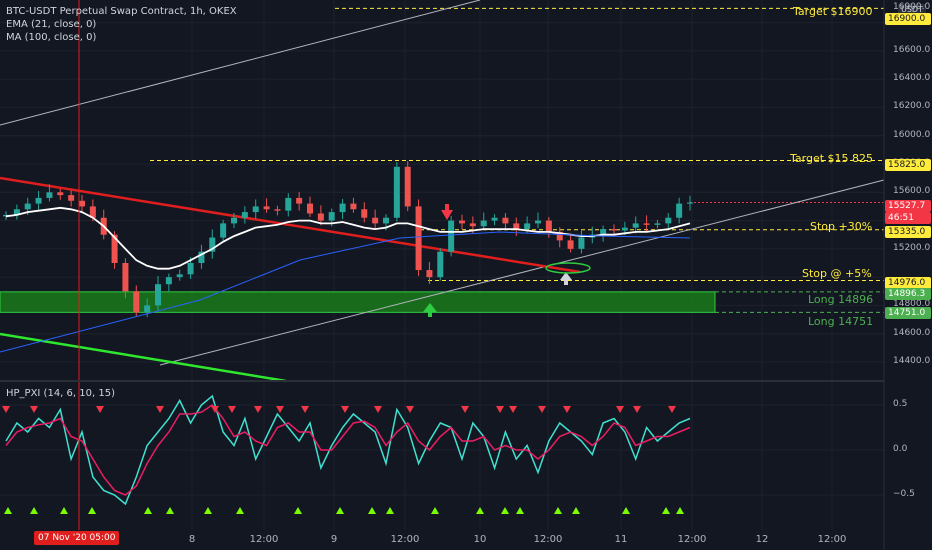  What do you see at coordinates (912, 134) in the screenshot?
I see `price-tick-label: 16000.0` at bounding box center [912, 134].